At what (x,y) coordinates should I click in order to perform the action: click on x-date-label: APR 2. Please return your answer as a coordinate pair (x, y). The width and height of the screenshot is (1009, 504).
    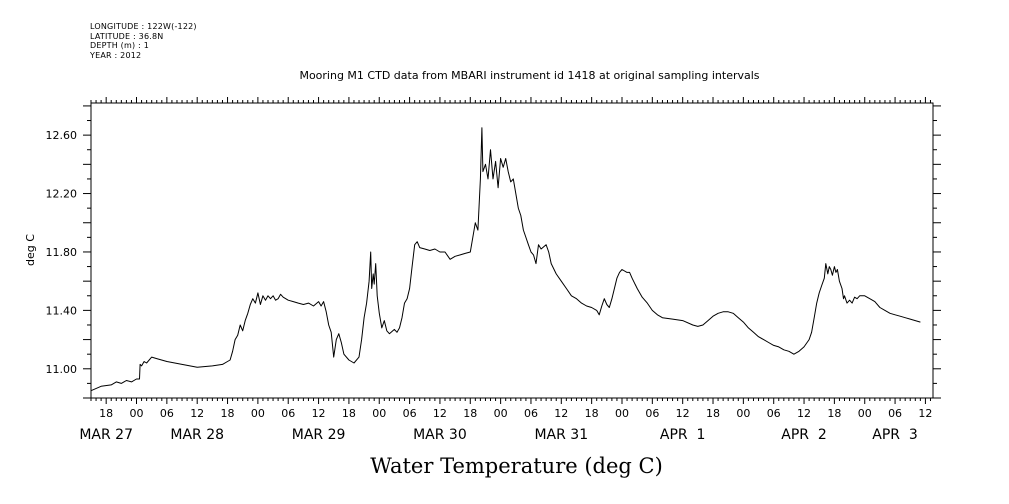
    Looking at the image, I should click on (804, 435).